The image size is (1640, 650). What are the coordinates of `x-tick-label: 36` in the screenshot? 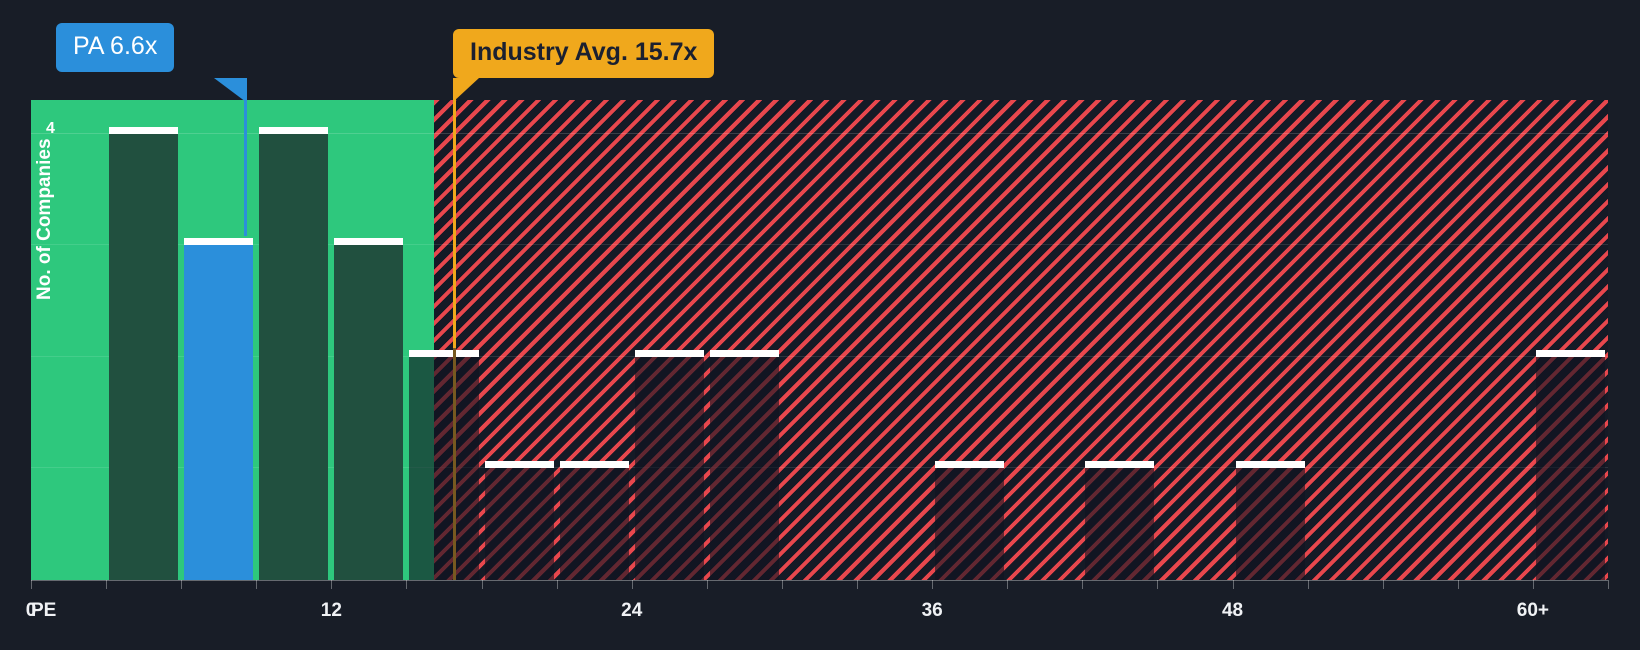 It's located at (932, 610).